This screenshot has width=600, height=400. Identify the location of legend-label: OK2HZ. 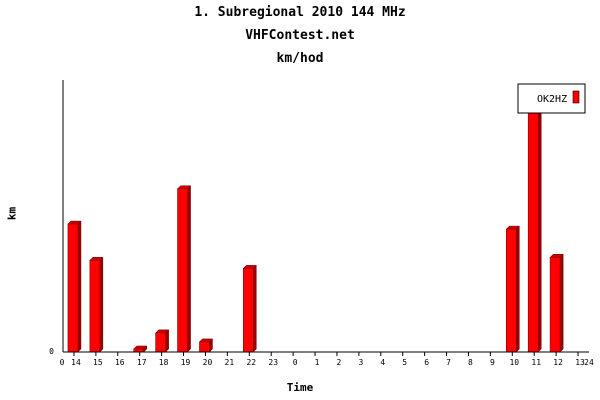
(552, 99).